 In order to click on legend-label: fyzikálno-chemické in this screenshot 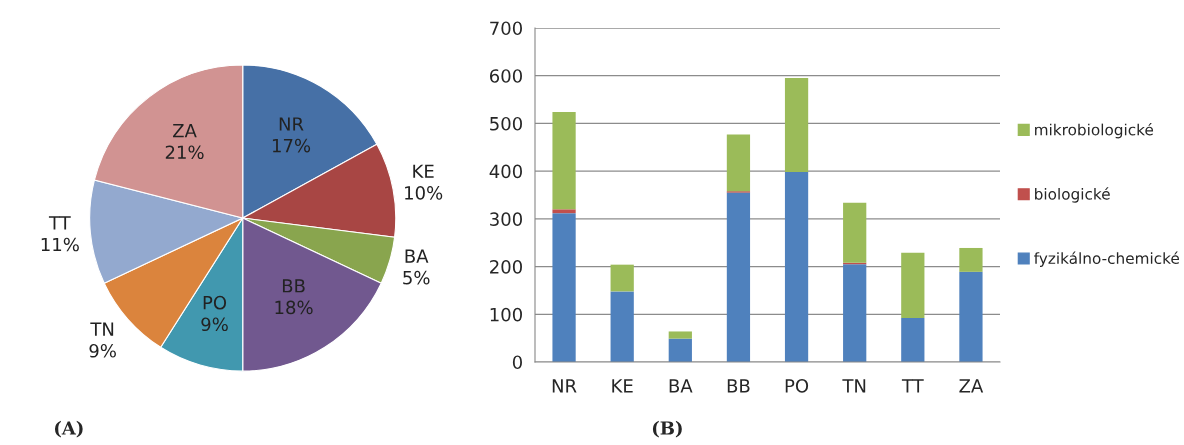, I will do `click(1106, 259)`.